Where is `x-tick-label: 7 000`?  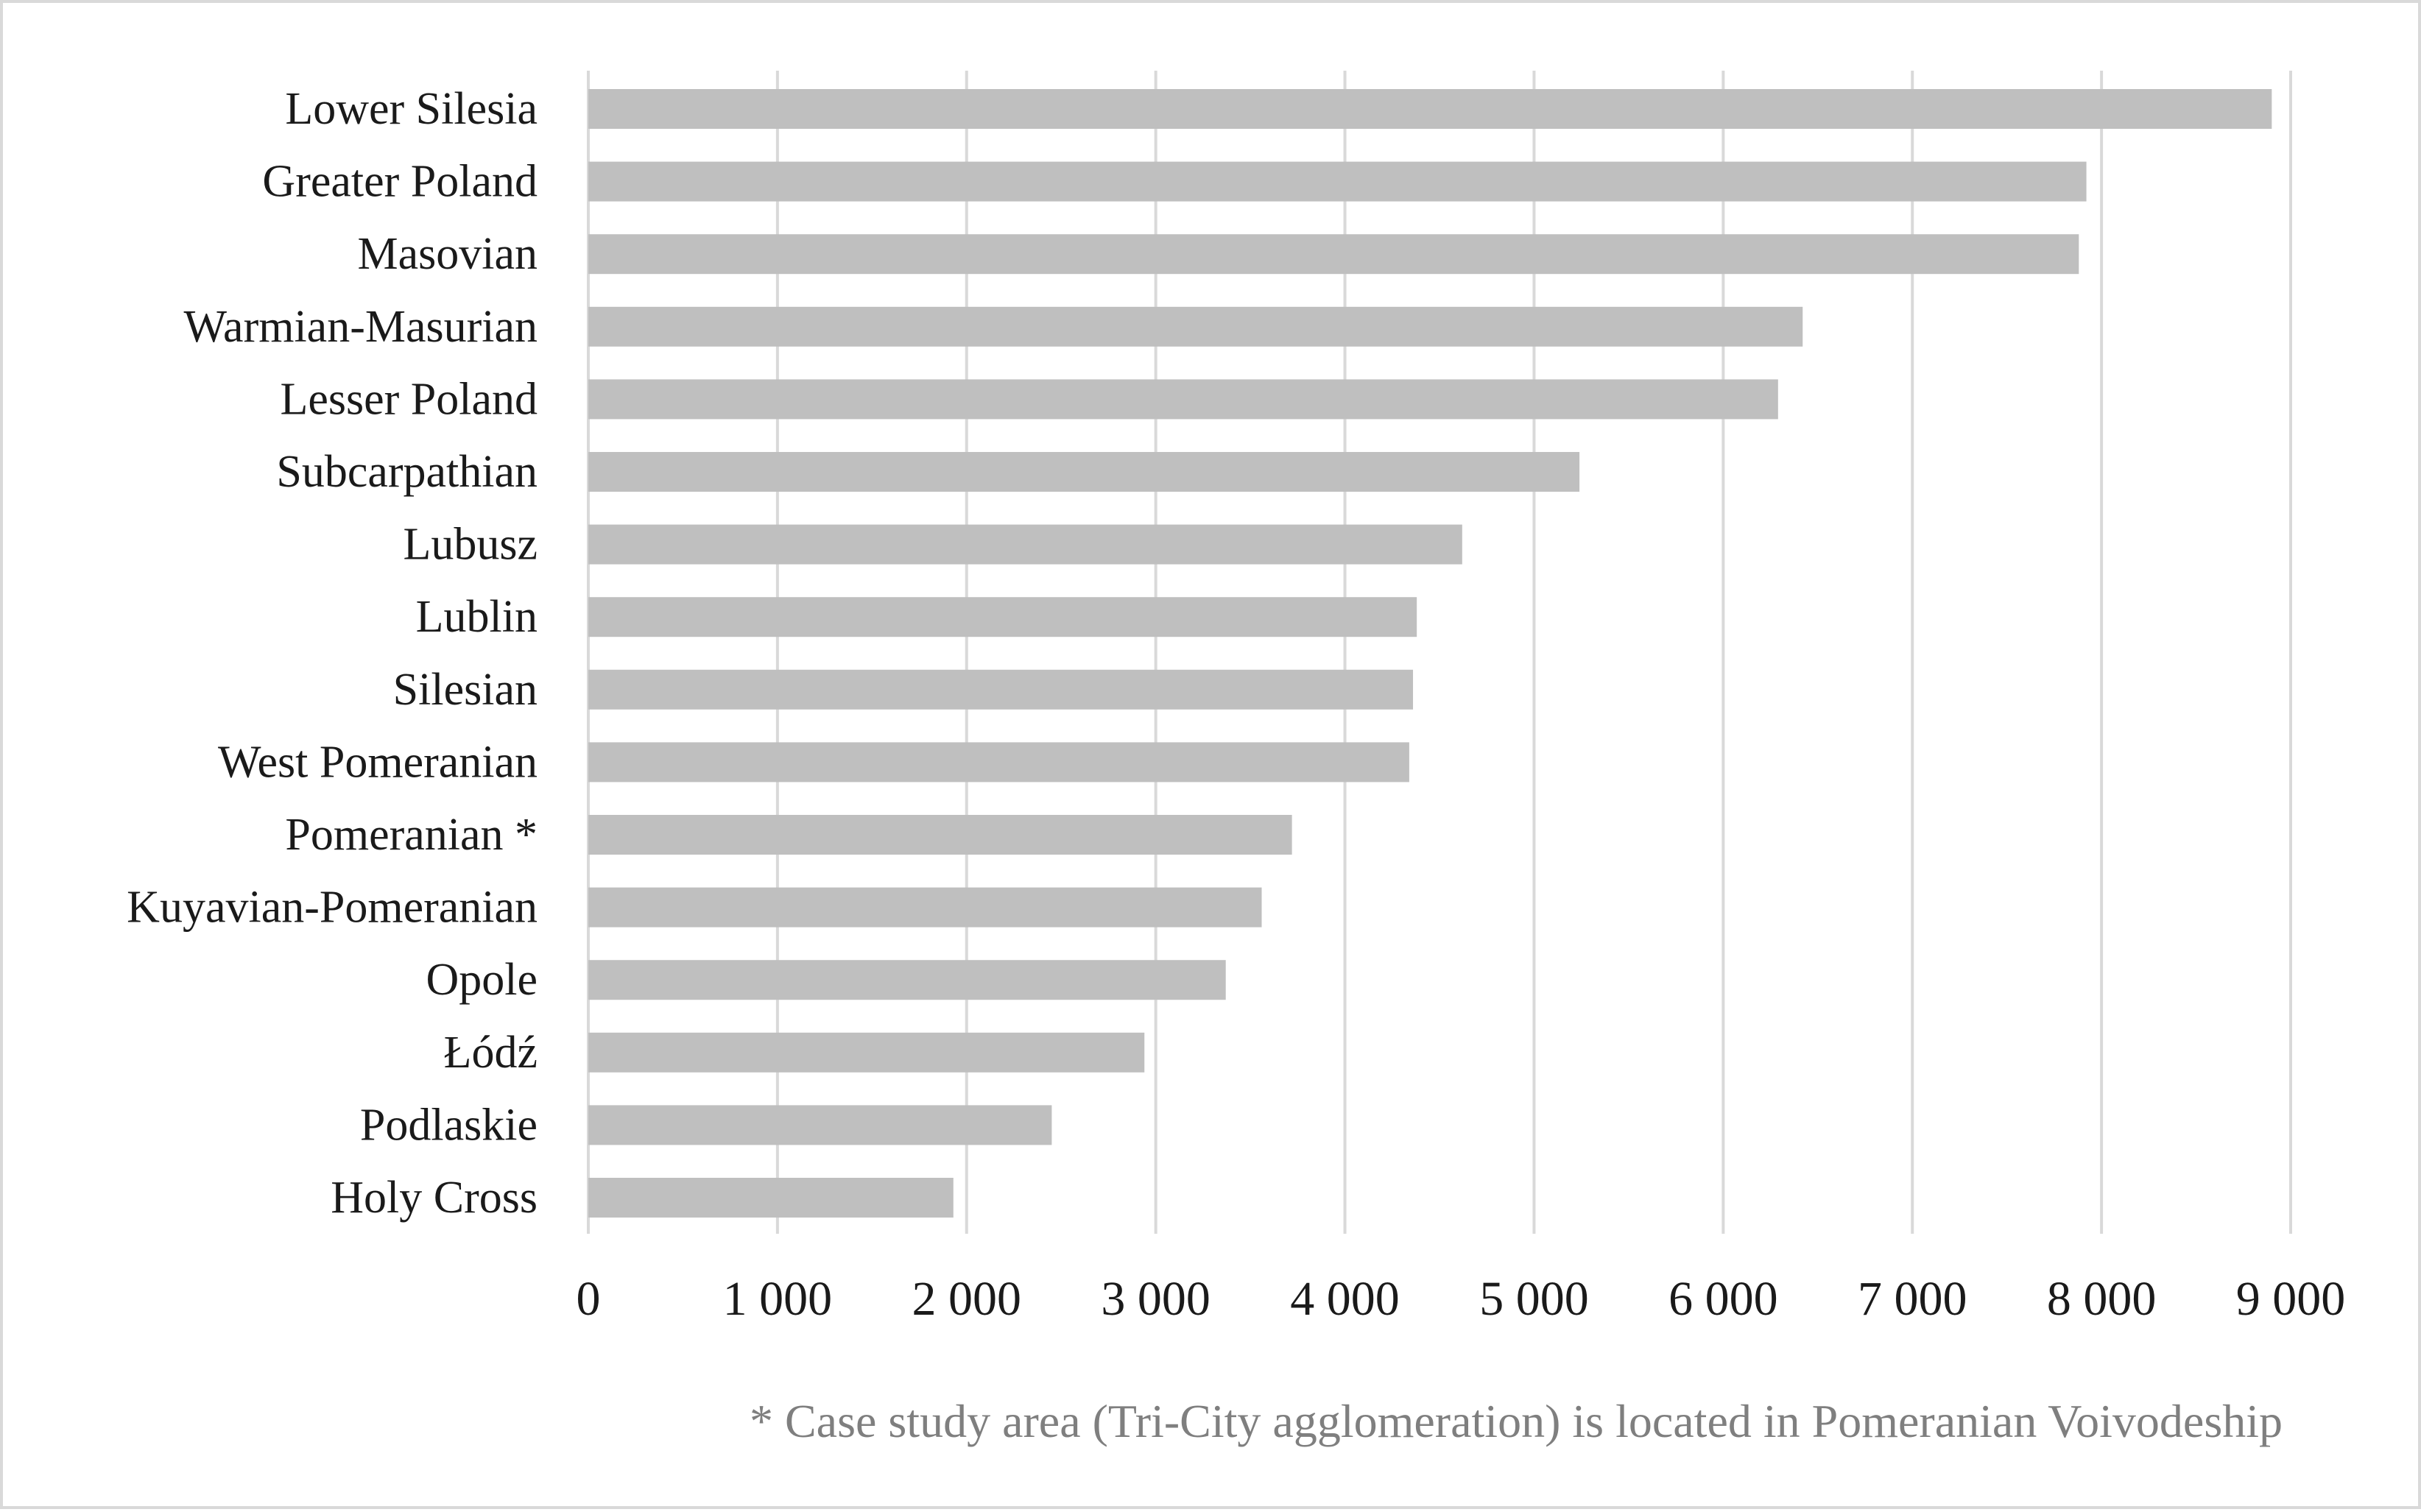 x-tick-label: 7 000 is located at coordinates (1912, 1299).